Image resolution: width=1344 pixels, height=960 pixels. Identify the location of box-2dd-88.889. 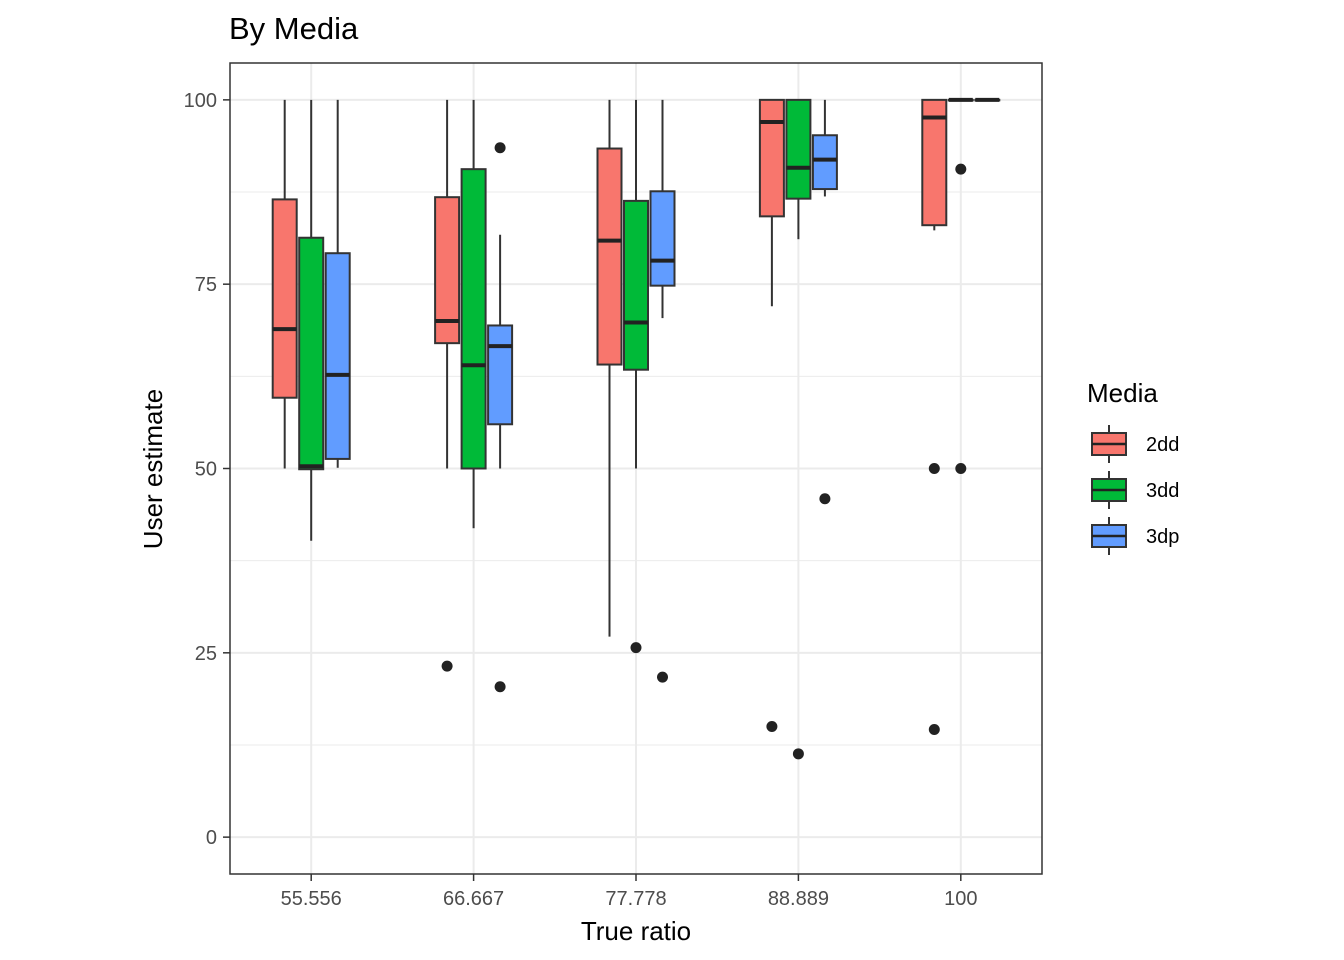
(771, 415).